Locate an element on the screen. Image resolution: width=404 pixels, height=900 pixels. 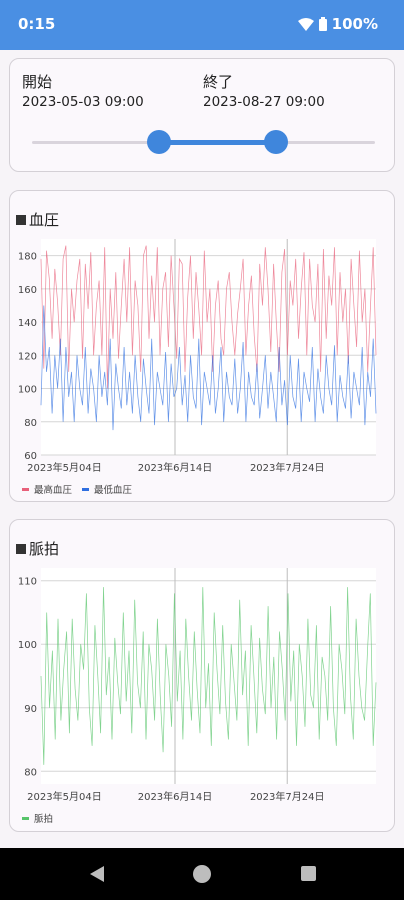
navigation-bar is located at coordinates (202, 874).